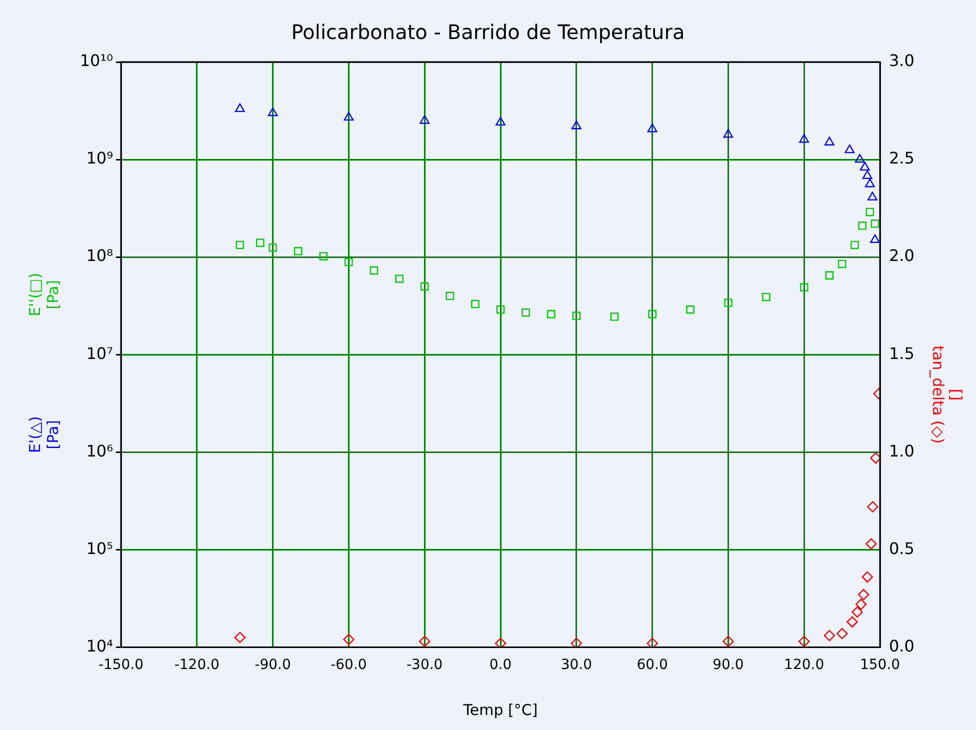 The height and width of the screenshot is (730, 976). What do you see at coordinates (121, 665) in the screenshot?
I see `x-tick-label: -150.0` at bounding box center [121, 665].